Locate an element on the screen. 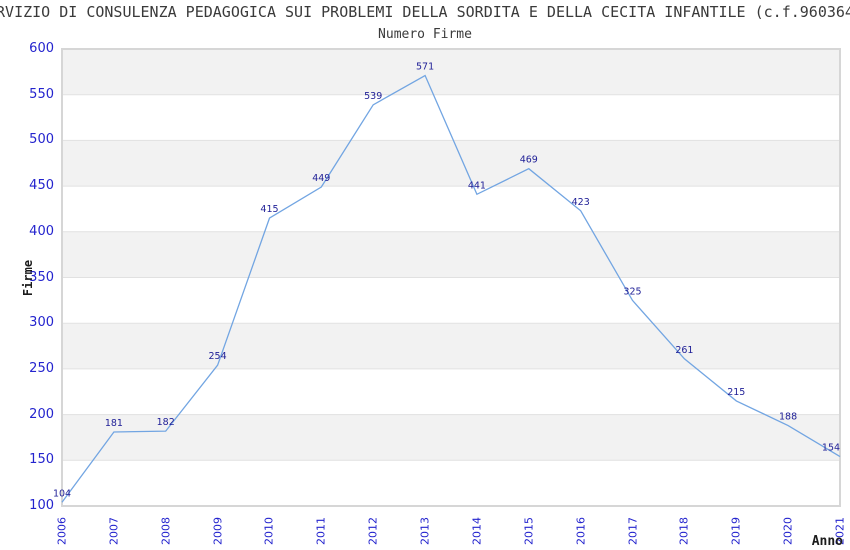  data-point-label: 188 is located at coordinates (788, 417).